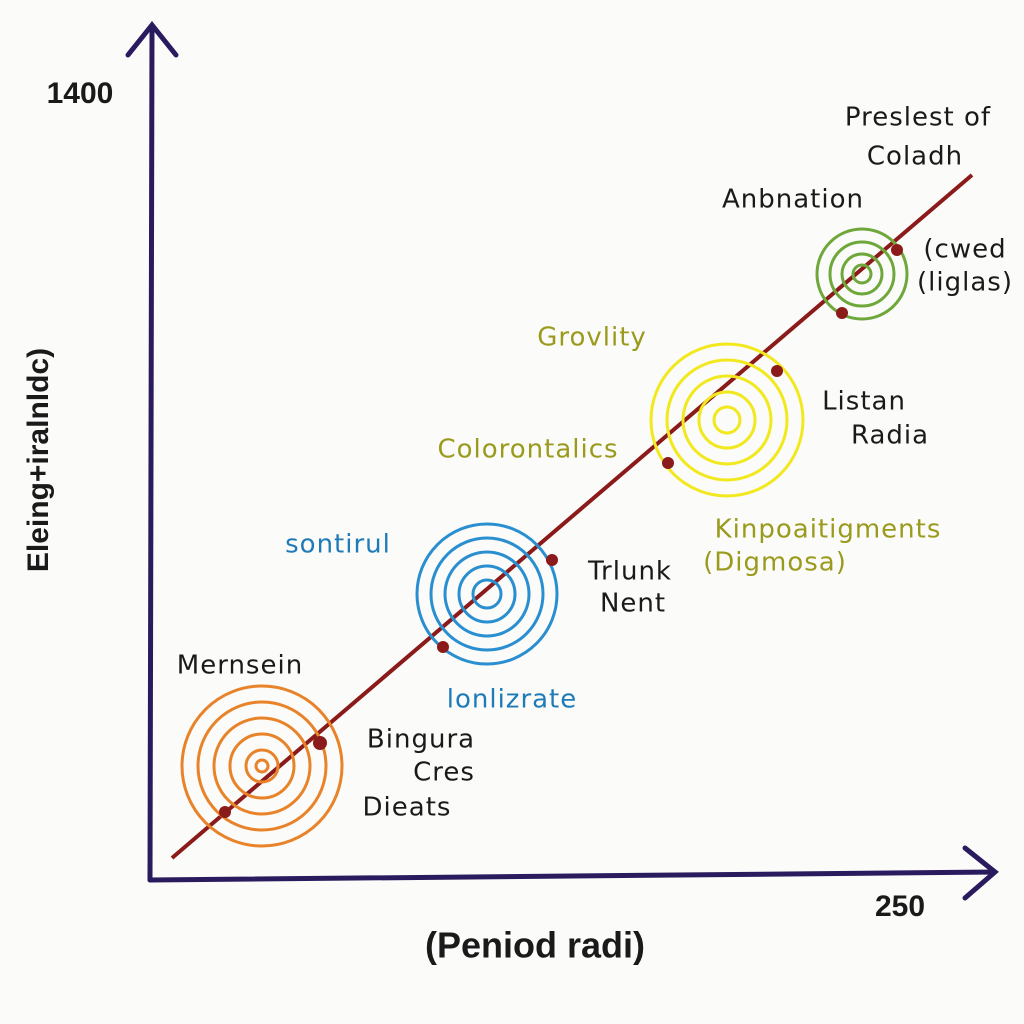 Image resolution: width=1024 pixels, height=1024 pixels. What do you see at coordinates (535, 945) in the screenshot?
I see `x-title: (Peniod radi)` at bounding box center [535, 945].